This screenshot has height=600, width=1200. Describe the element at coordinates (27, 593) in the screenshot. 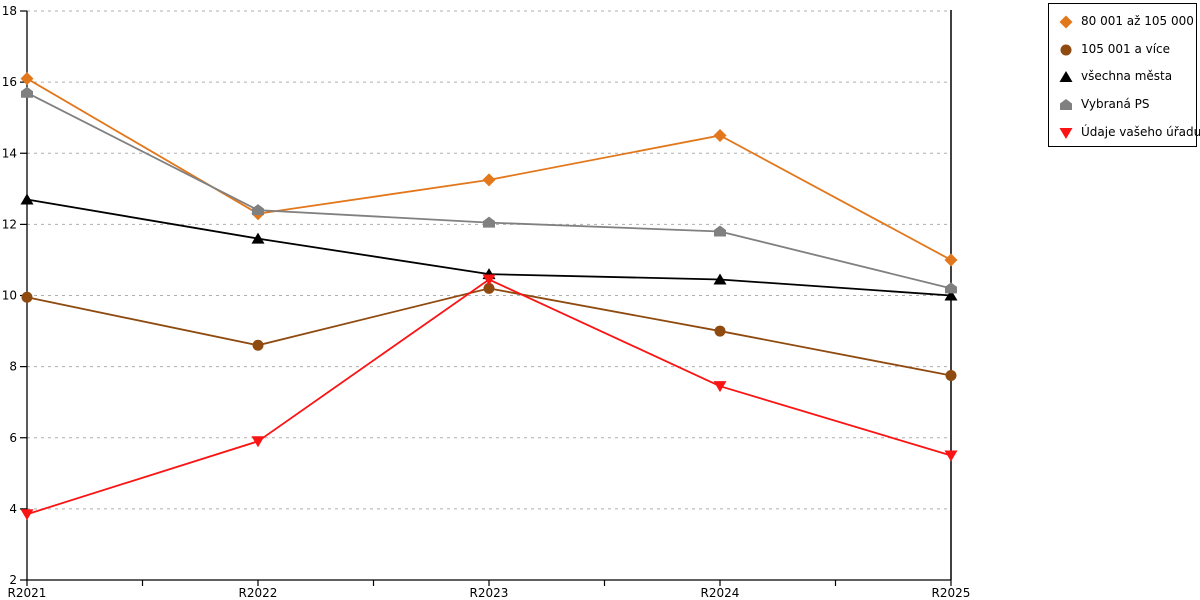

I see `x-tick-label: R2021` at that location.